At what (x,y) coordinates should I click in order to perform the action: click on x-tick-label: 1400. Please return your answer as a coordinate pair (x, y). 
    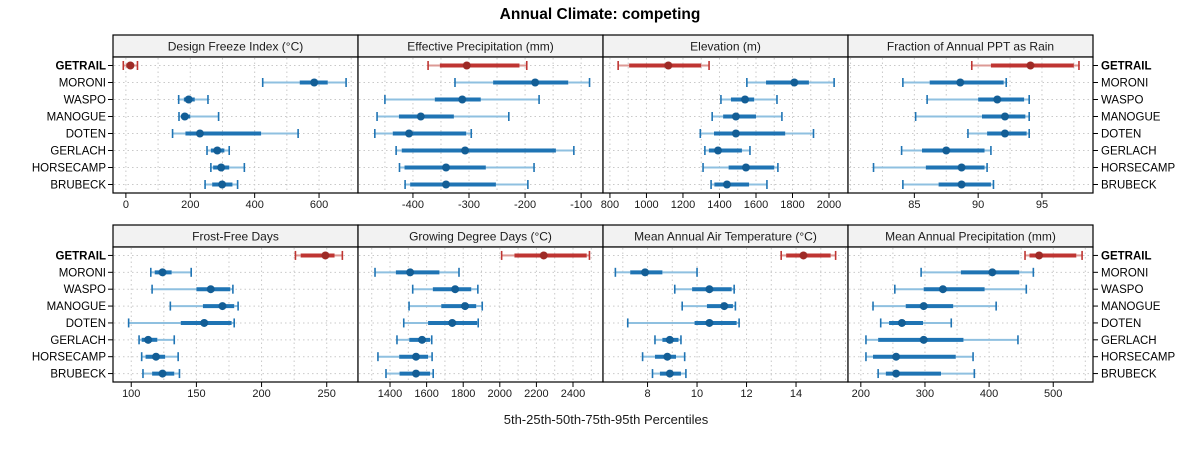
    Looking at the image, I should click on (719, 205).